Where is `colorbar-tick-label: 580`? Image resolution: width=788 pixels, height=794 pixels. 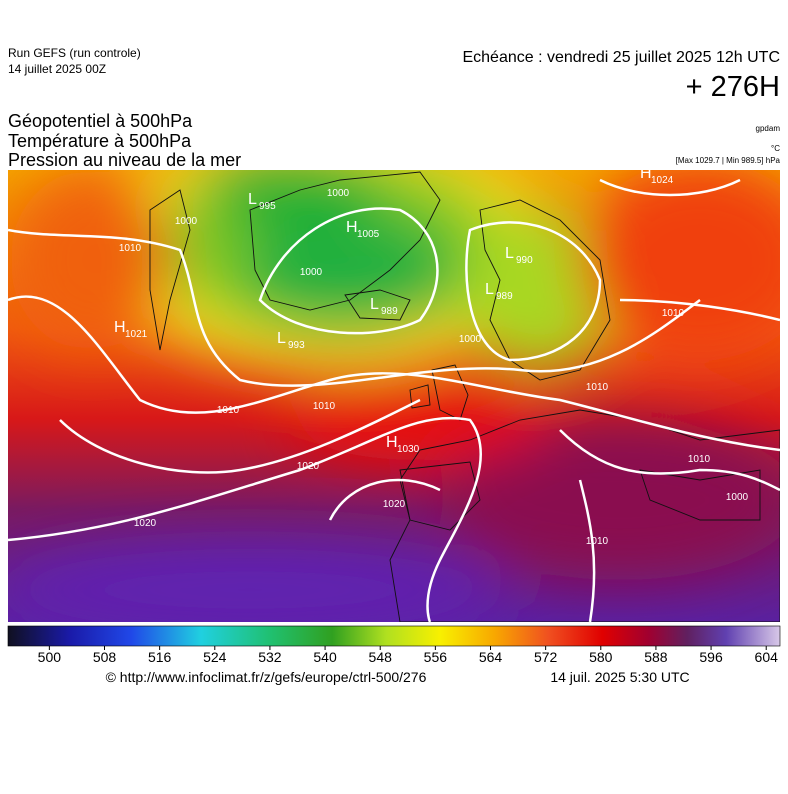
colorbar-tick-label: 580 is located at coordinates (601, 657).